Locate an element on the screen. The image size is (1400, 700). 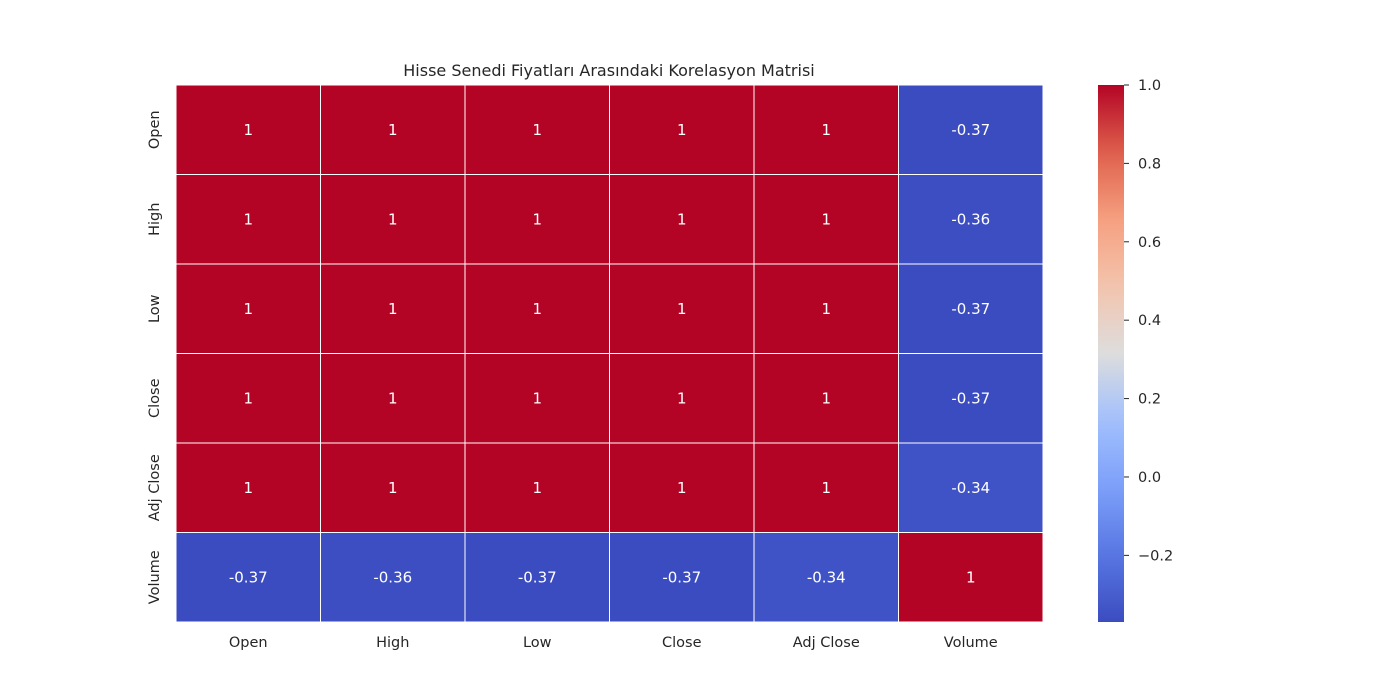
colorbar-tick-label: −0.2 is located at coordinates (1155, 556).